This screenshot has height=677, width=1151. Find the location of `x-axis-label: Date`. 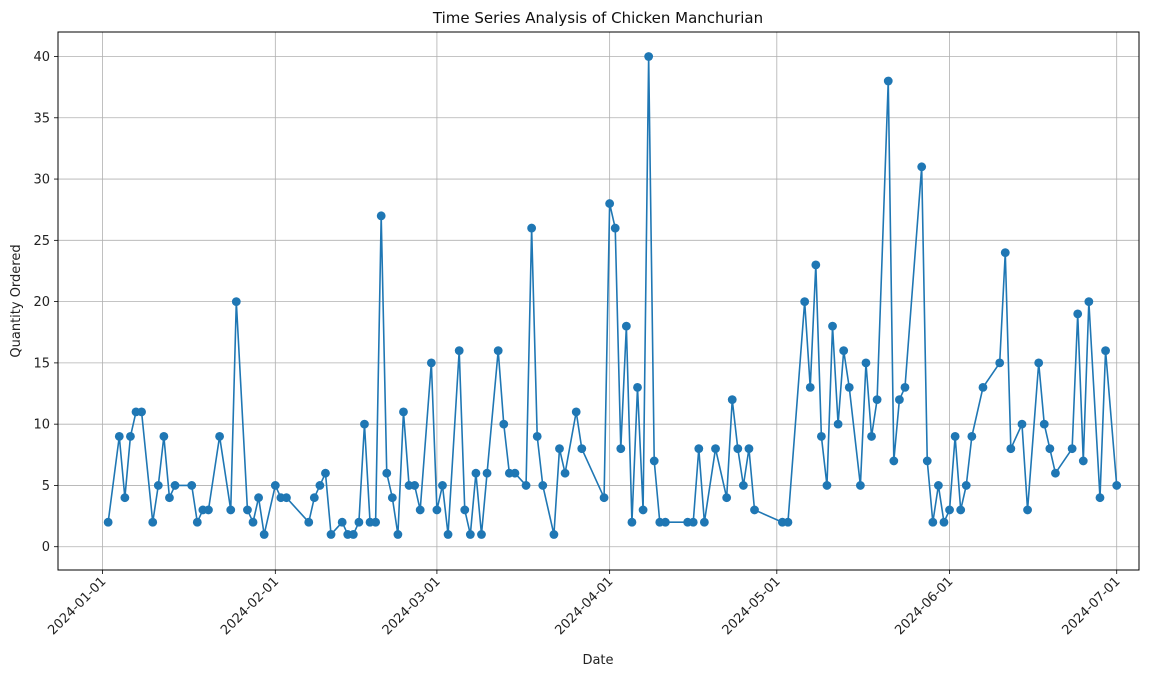

x-axis-label: Date is located at coordinates (597, 660).